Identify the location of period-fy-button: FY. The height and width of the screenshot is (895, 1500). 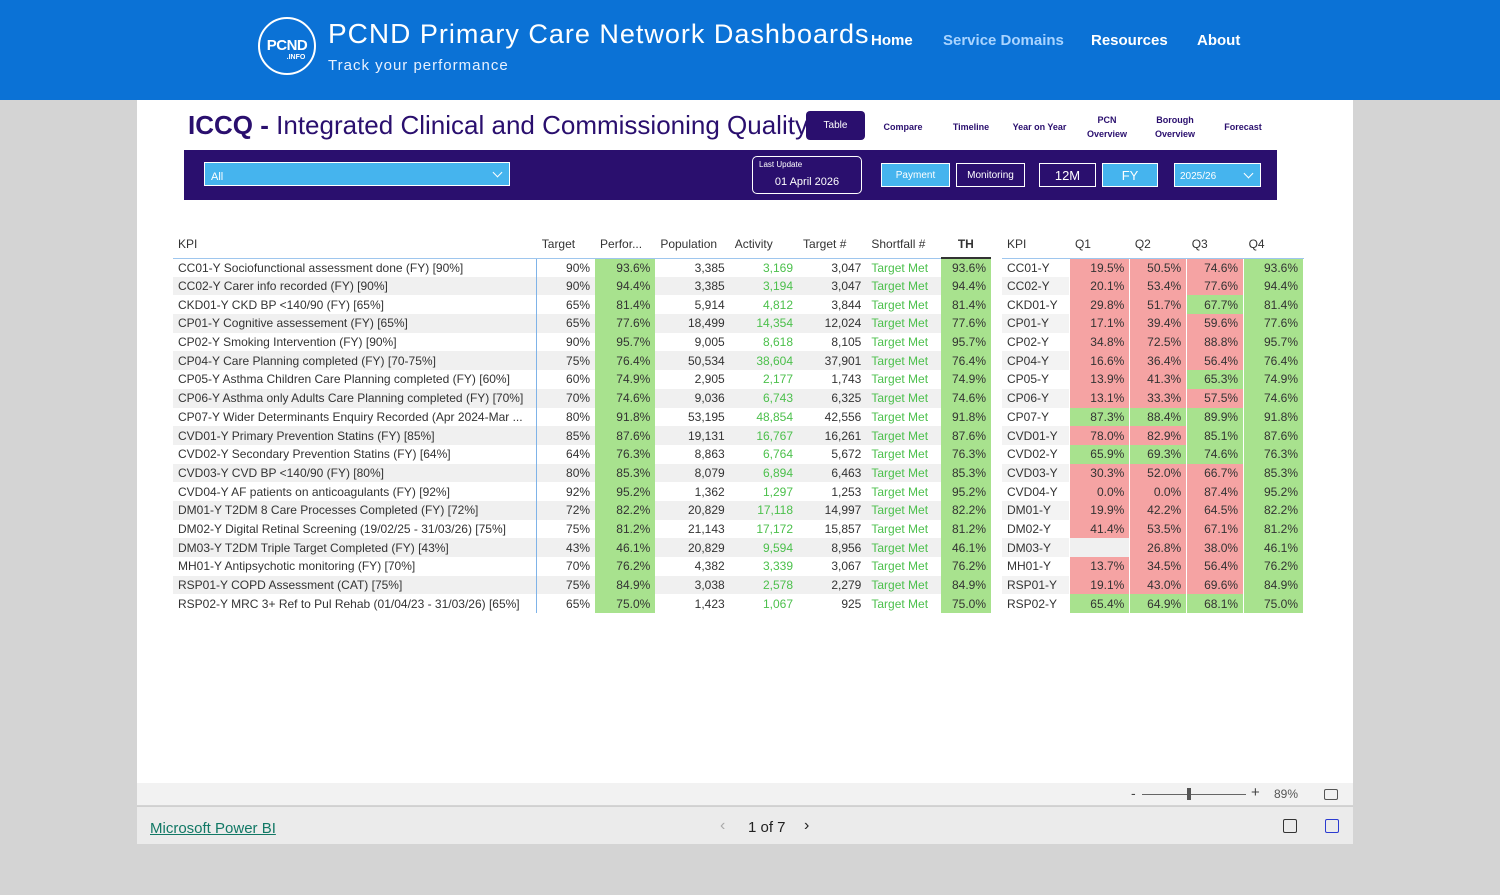
(1130, 175).